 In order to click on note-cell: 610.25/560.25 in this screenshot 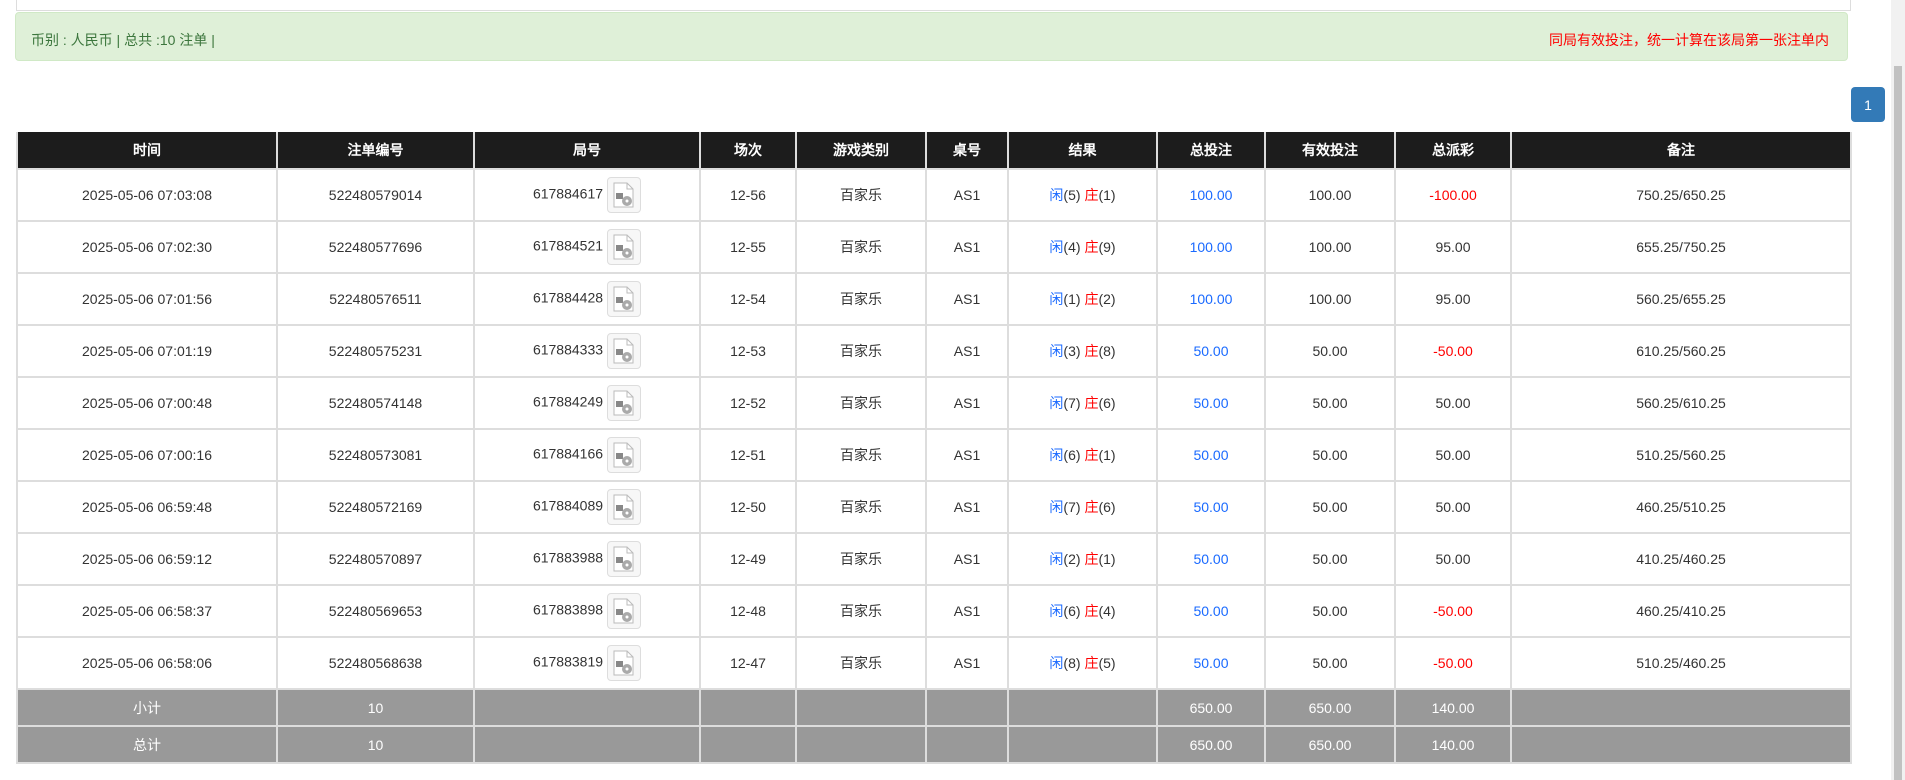, I will do `click(1681, 351)`.